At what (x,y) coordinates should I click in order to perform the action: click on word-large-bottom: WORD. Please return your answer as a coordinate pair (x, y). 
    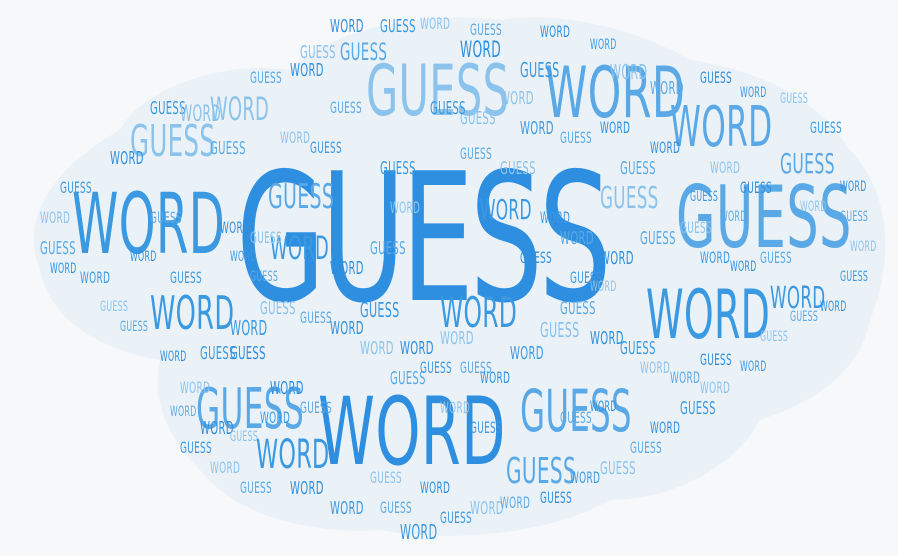
    Looking at the image, I should click on (412, 432).